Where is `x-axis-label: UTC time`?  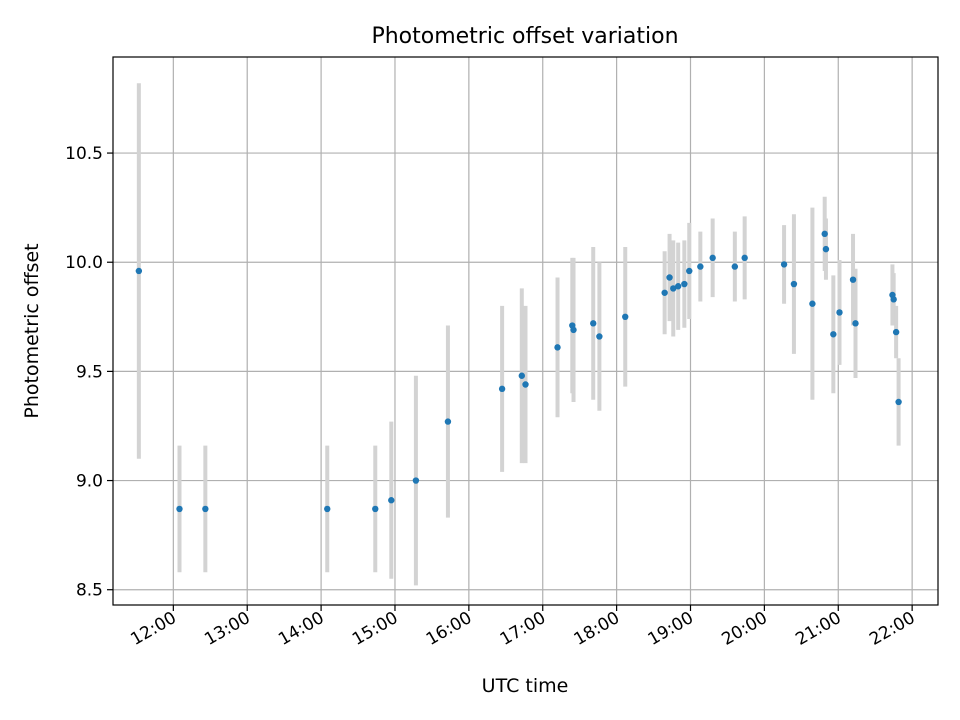 x-axis-label: UTC time is located at coordinates (525, 686).